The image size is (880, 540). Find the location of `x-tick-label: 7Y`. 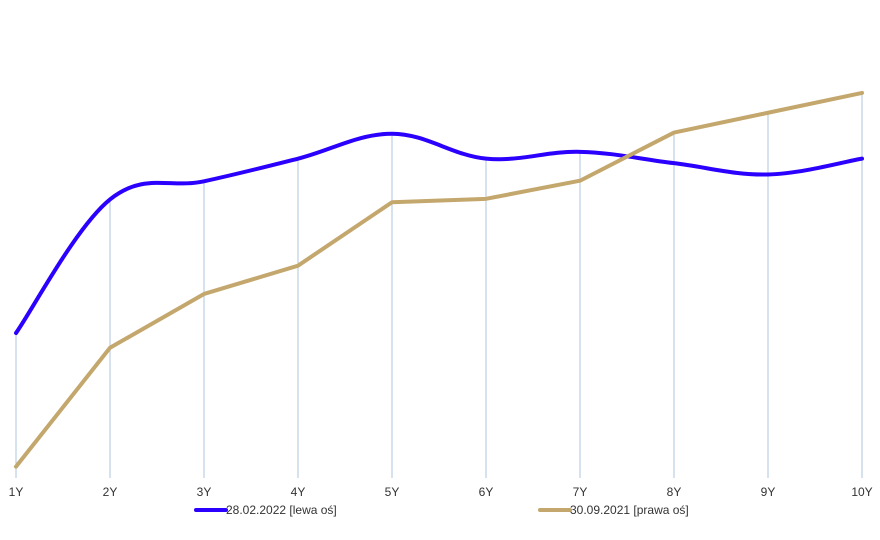

x-tick-label: 7Y is located at coordinates (580, 492).